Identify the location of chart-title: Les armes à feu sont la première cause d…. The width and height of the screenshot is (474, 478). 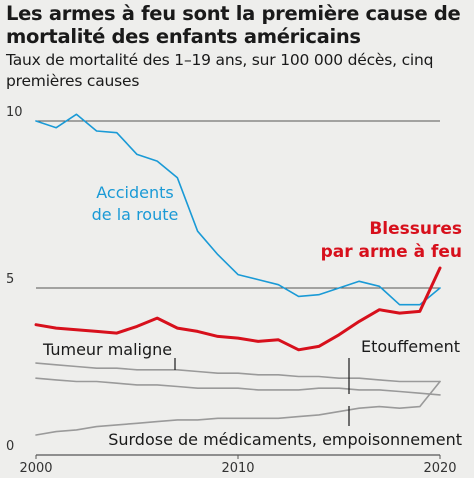
(233, 25).